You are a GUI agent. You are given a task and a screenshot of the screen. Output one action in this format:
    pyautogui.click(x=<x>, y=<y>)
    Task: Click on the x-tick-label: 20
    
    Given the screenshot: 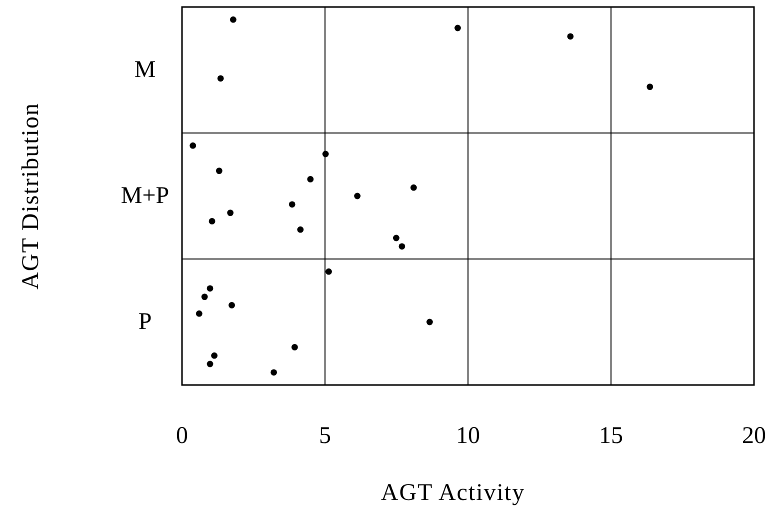 What is the action you would take?
    pyautogui.click(x=754, y=436)
    